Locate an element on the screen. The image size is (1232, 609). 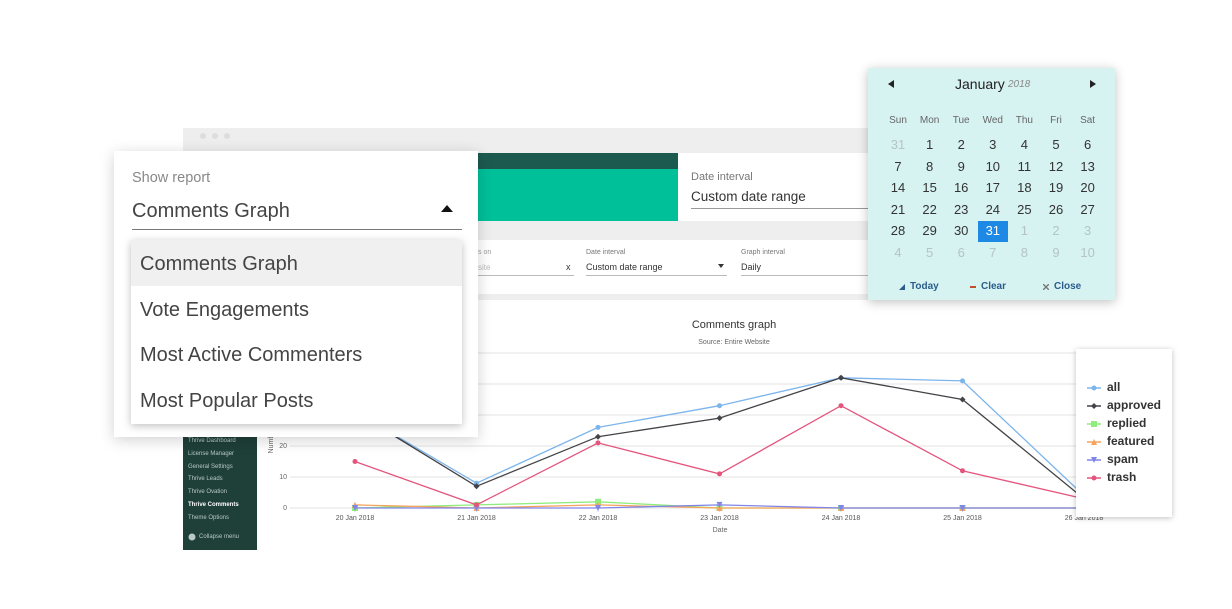
filter-label: Date interval is located at coordinates (722, 177).